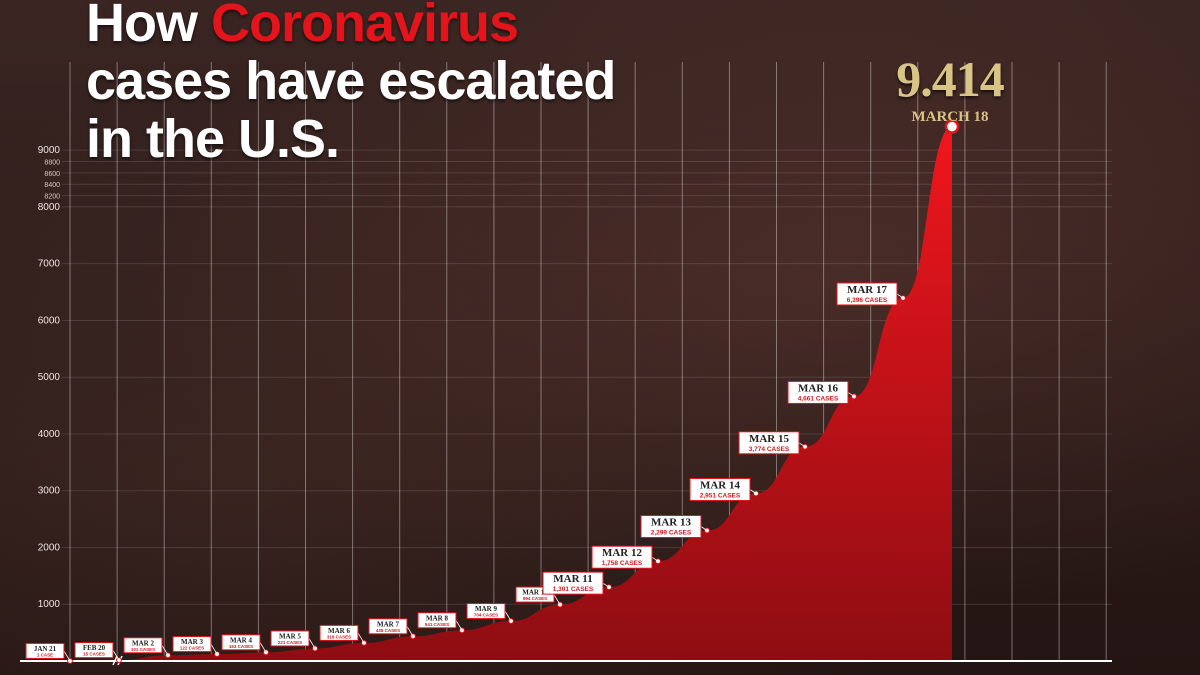 This screenshot has width=1200, height=675. Describe the element at coordinates (950, 79) in the screenshot. I see `latest-total-value: 9.414` at that location.